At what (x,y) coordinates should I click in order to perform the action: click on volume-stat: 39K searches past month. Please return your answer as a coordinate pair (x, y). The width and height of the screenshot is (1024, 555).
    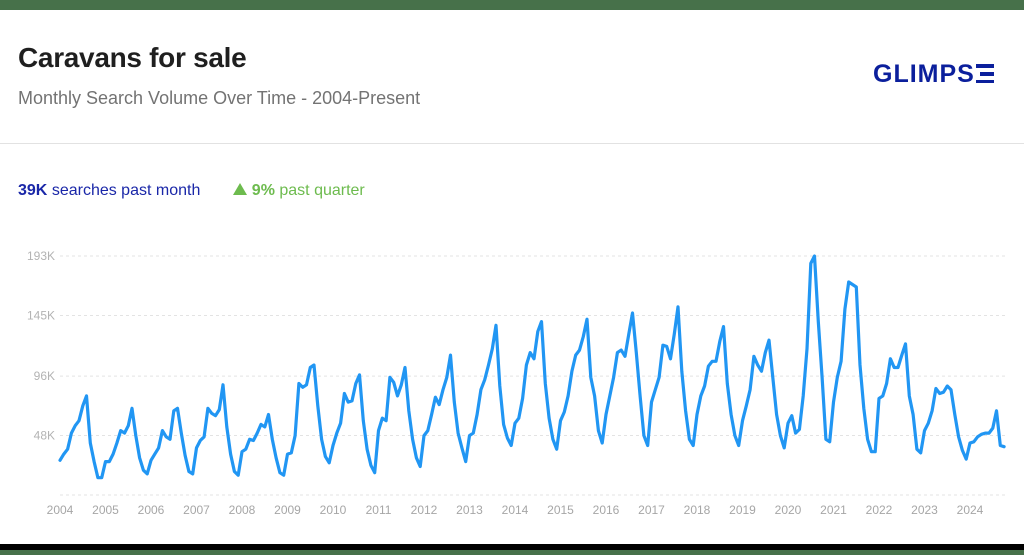
    Looking at the image, I should click on (111, 190).